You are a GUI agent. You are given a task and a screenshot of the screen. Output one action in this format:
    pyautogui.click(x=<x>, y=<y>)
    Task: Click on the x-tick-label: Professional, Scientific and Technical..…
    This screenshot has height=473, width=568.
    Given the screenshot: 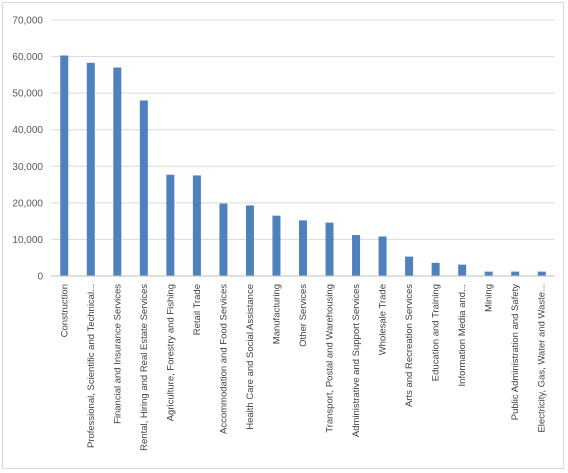 What is the action you would take?
    pyautogui.click(x=91, y=366)
    